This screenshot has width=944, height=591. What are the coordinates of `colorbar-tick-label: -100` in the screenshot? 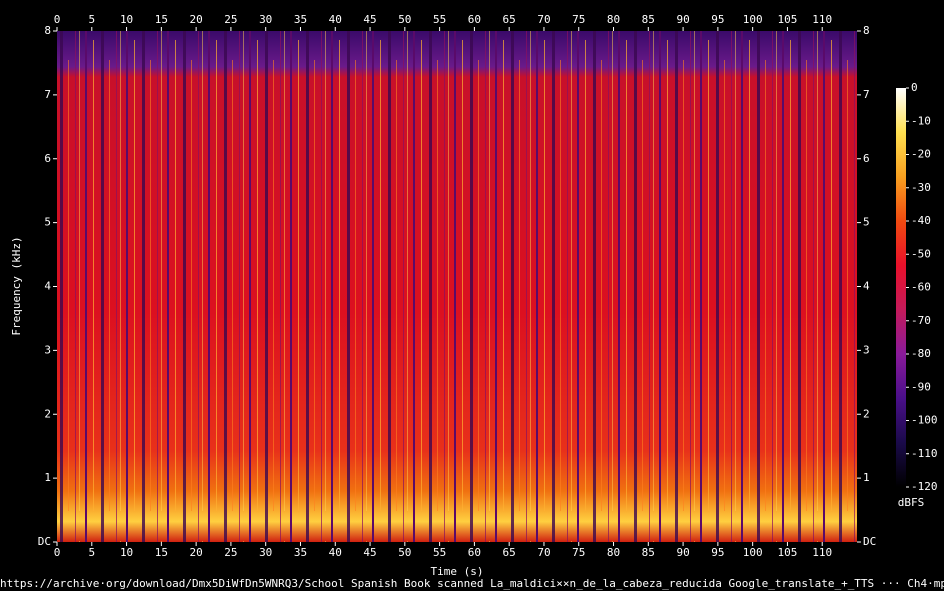 It's located at (924, 420).